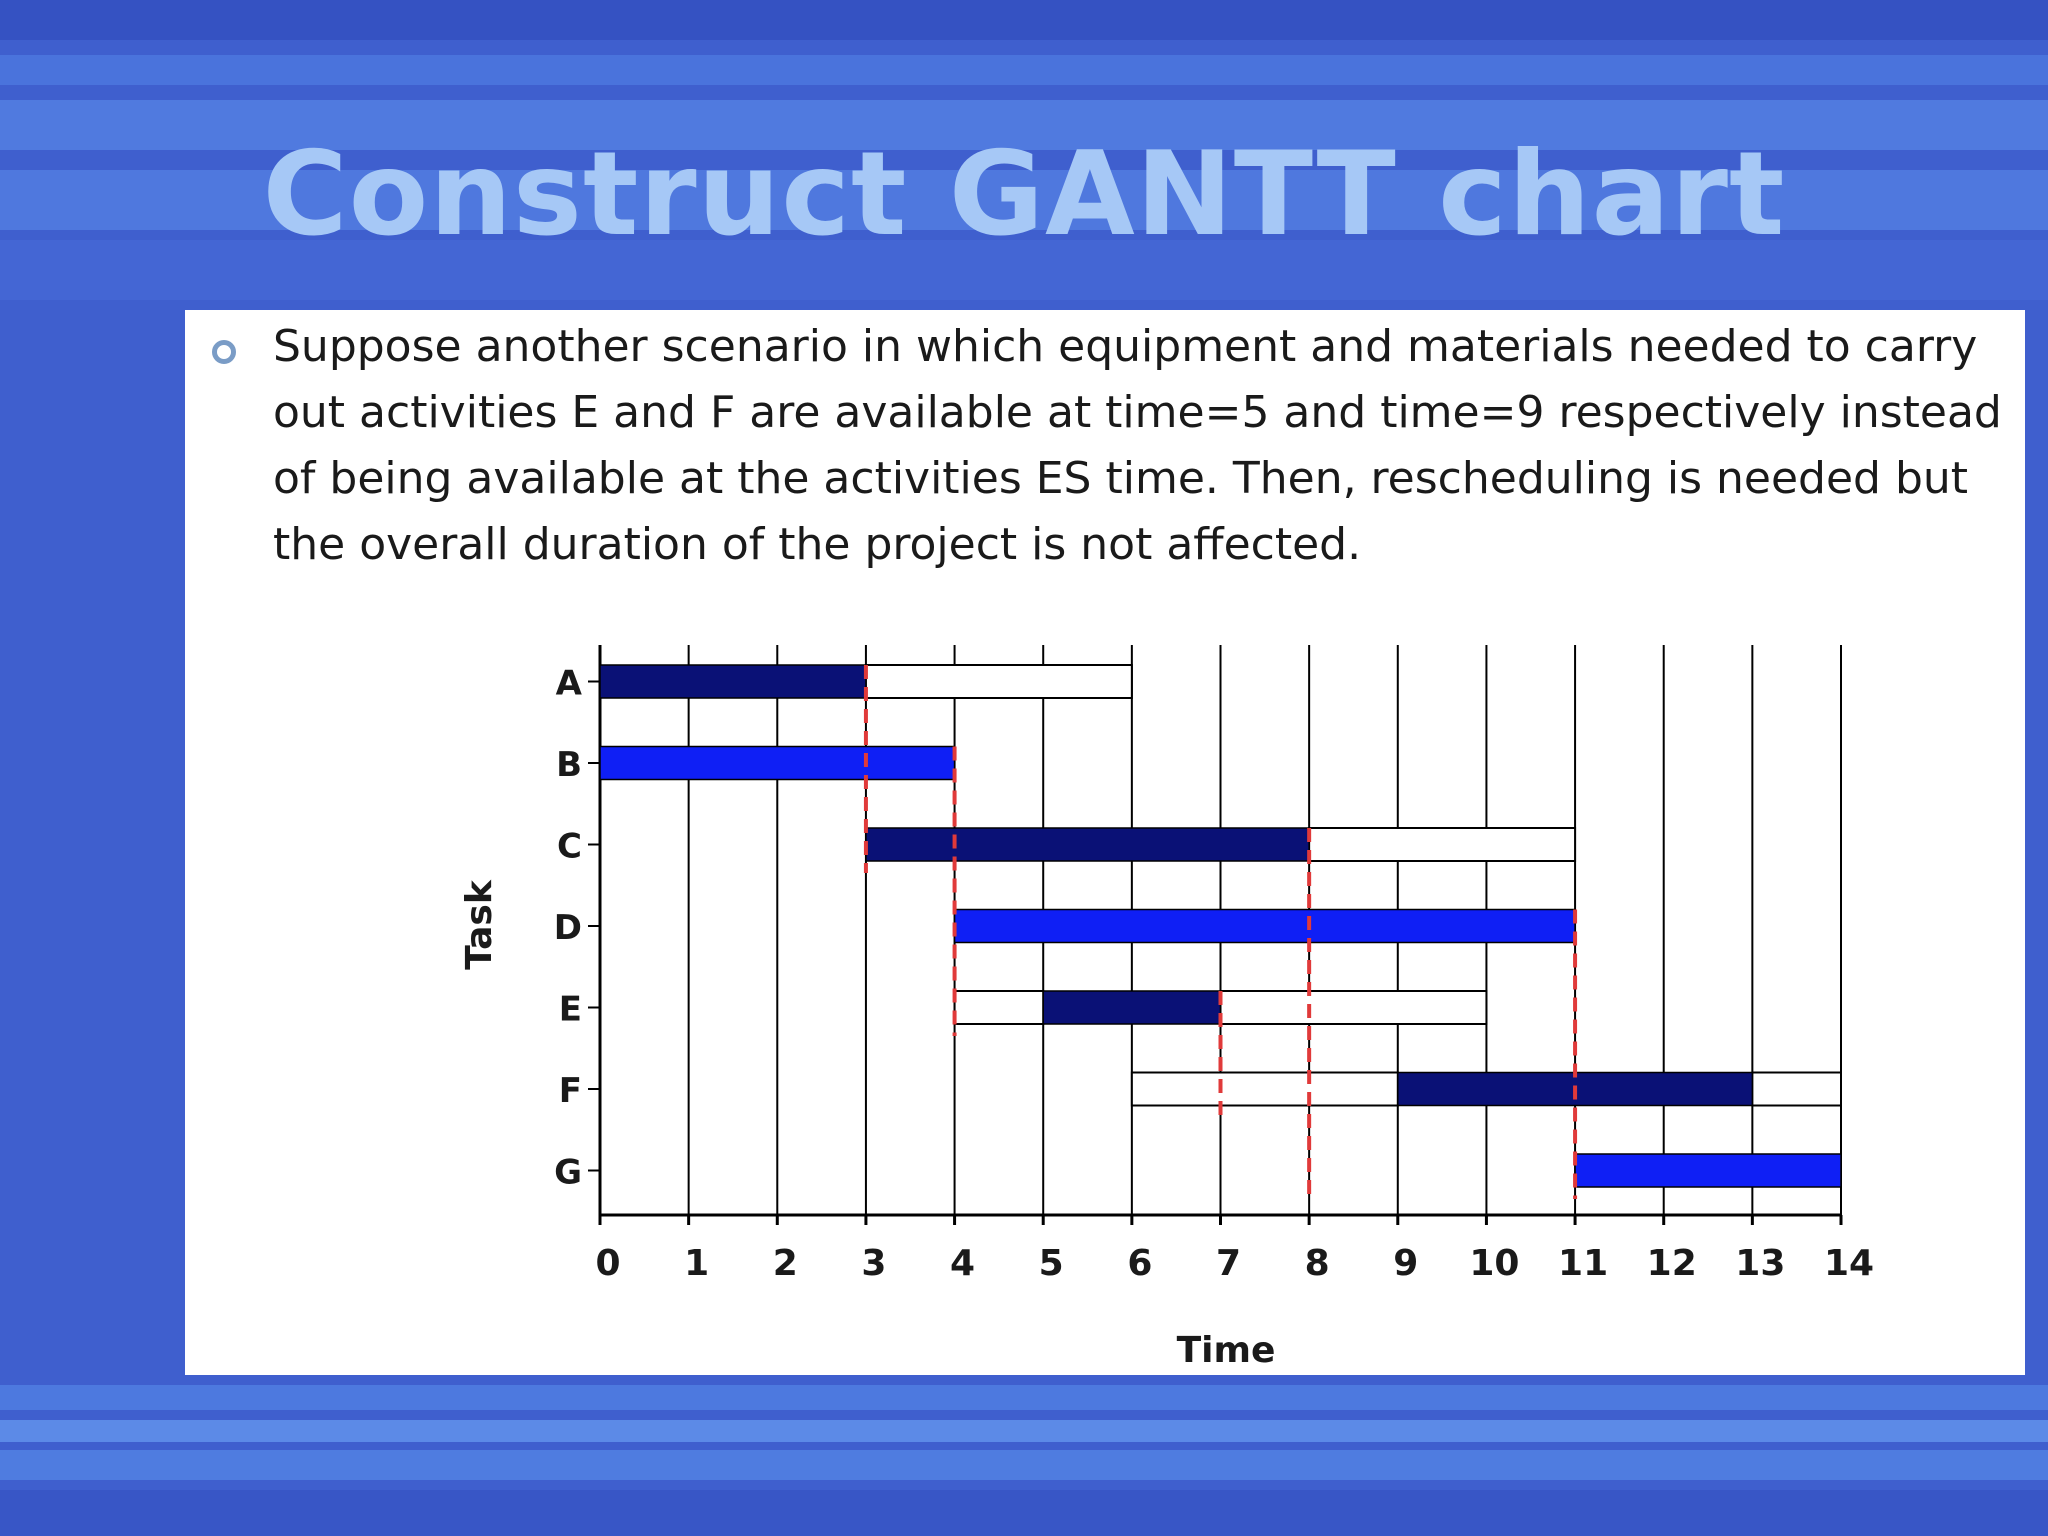  What do you see at coordinates (1139, 1263) in the screenshot?
I see `x-tick-label-6: 6` at bounding box center [1139, 1263].